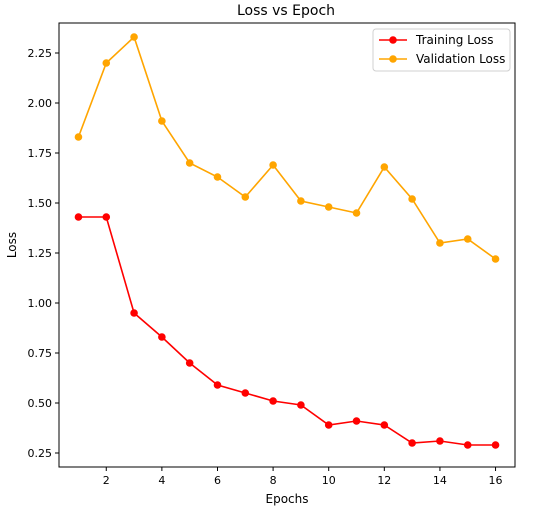 This screenshot has height=512, width=540. What do you see at coordinates (40, 103) in the screenshot?
I see `y-tick-label: 2.00` at bounding box center [40, 103].